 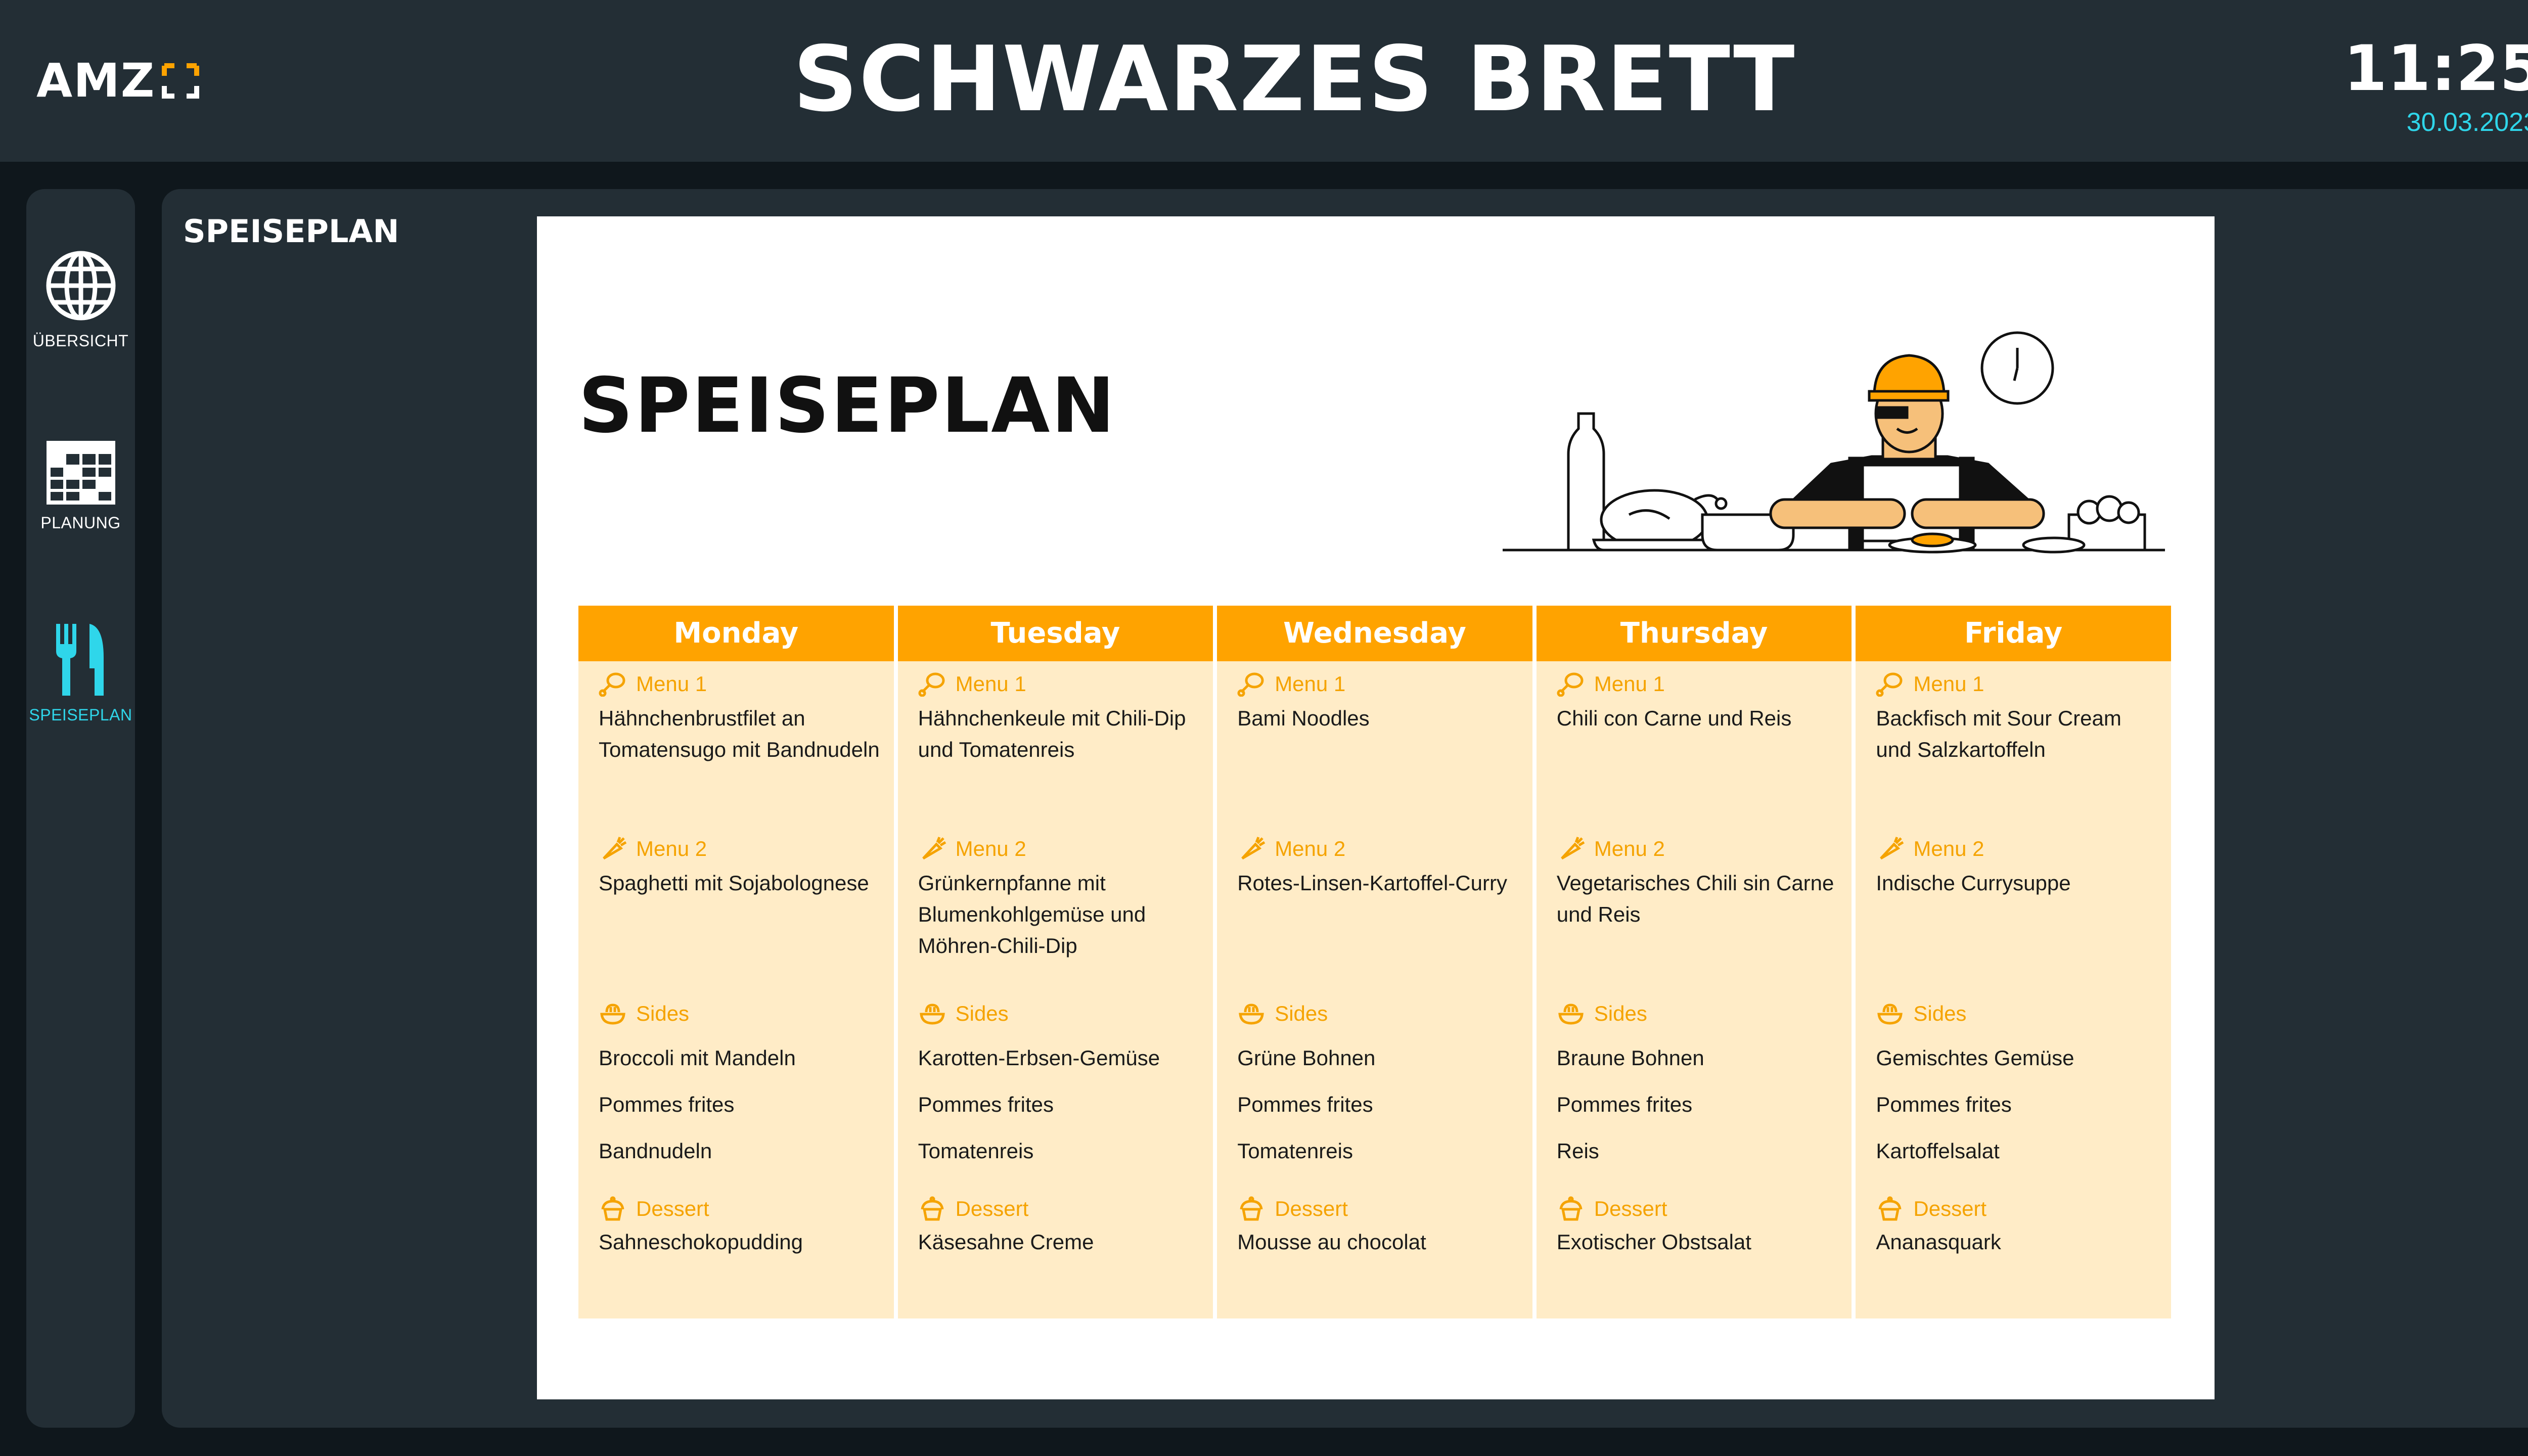 I want to click on clock-date: 30.03.2023, so click(x=2467, y=122).